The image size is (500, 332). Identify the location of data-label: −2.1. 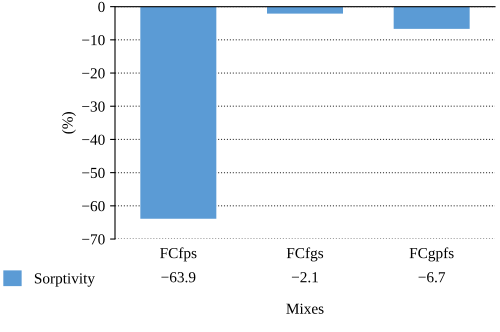
(305, 277).